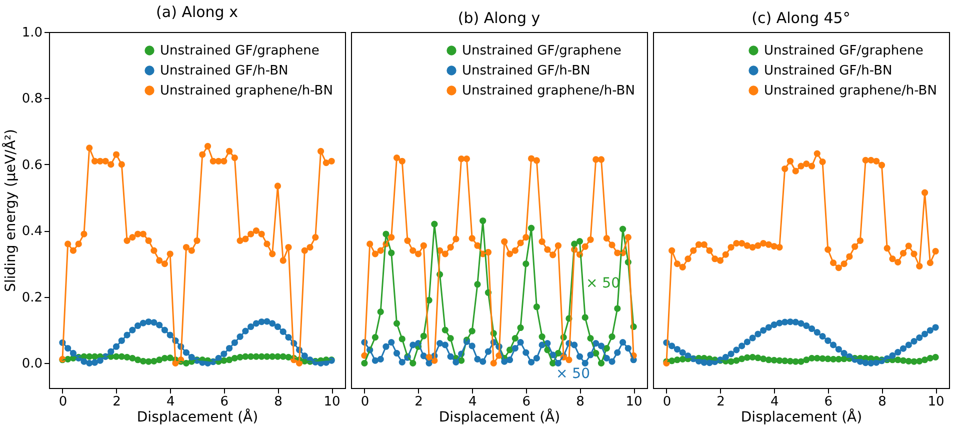 The height and width of the screenshot is (434, 971). What do you see at coordinates (32, 364) in the screenshot?
I see `y-tick-label: 0.0` at bounding box center [32, 364].